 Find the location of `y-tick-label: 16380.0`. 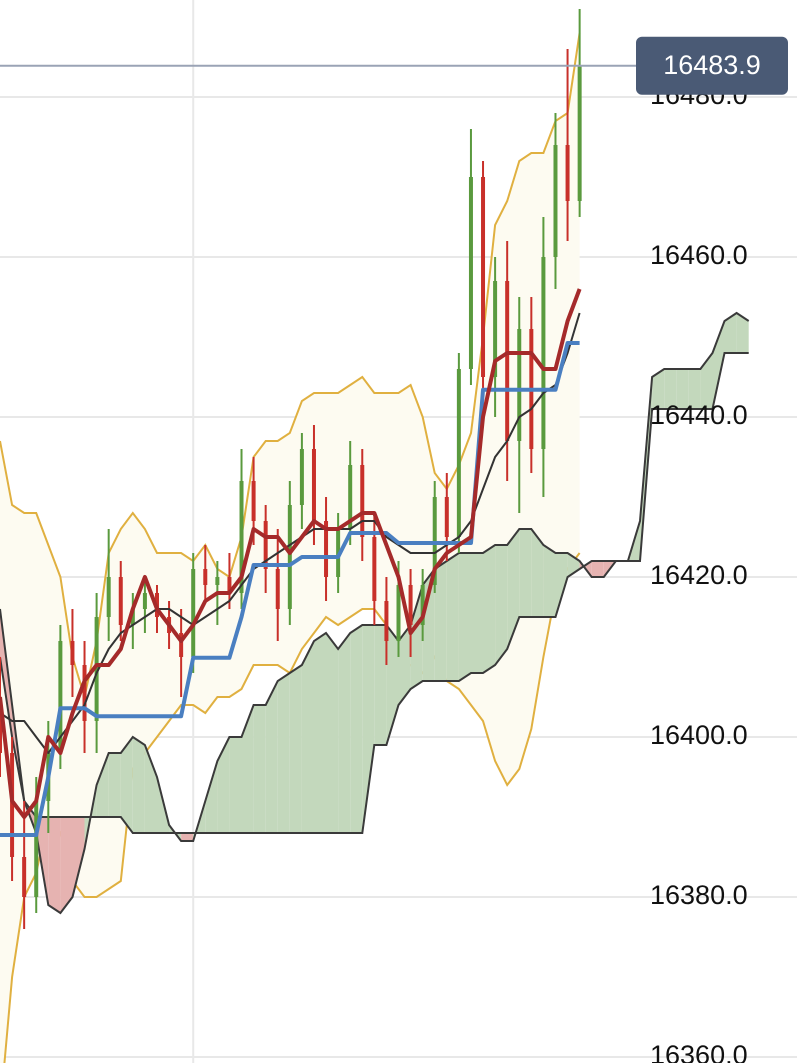

y-tick-label: 16380.0 is located at coordinates (699, 895).